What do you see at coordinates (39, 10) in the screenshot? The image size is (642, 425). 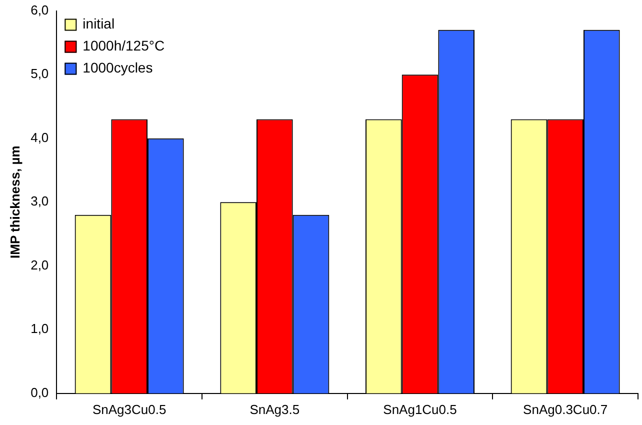 I see `y-tick-label: 6,0` at bounding box center [39, 10].